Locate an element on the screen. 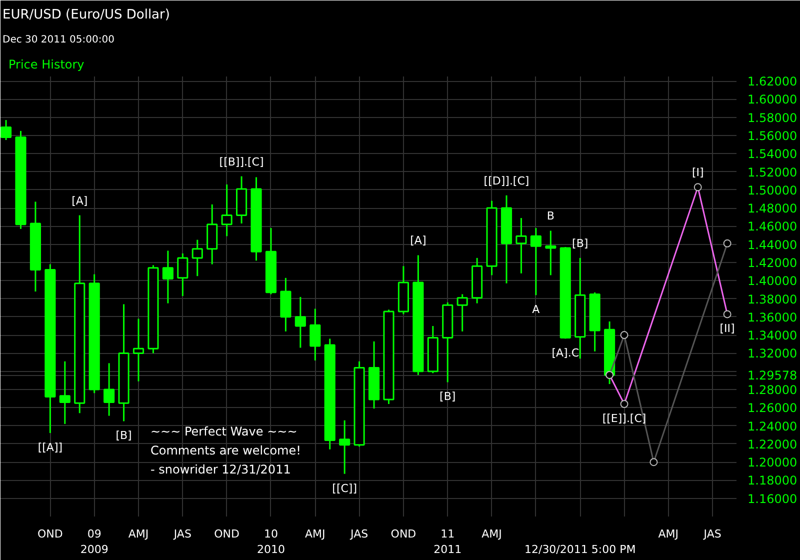 The width and height of the screenshot is (800, 560). y-tick-label: 1.60000 is located at coordinates (773, 99).